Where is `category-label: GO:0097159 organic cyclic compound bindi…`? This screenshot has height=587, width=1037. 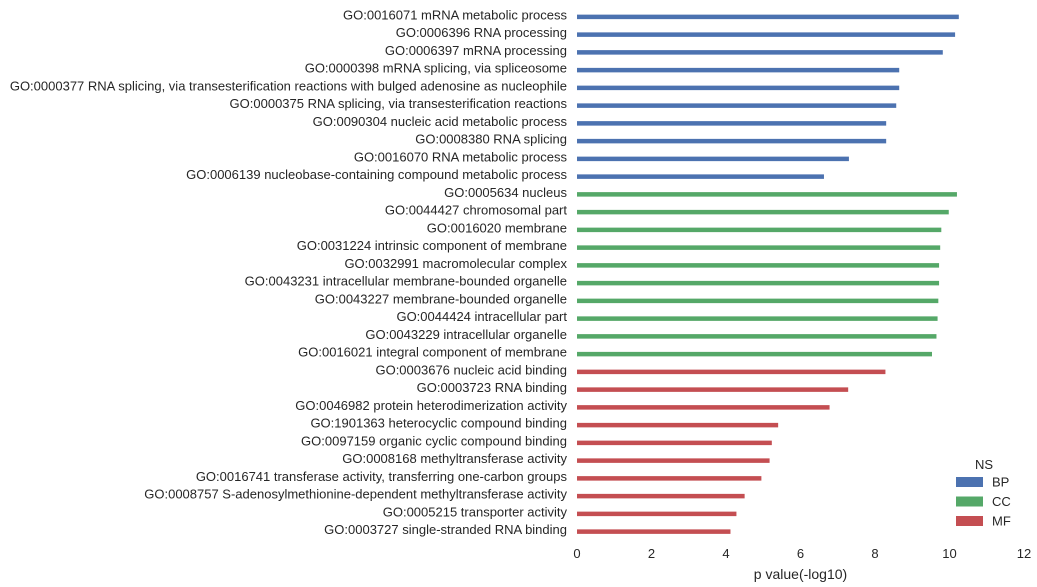 category-label: GO:0097159 organic cyclic compound bindi… is located at coordinates (434, 440).